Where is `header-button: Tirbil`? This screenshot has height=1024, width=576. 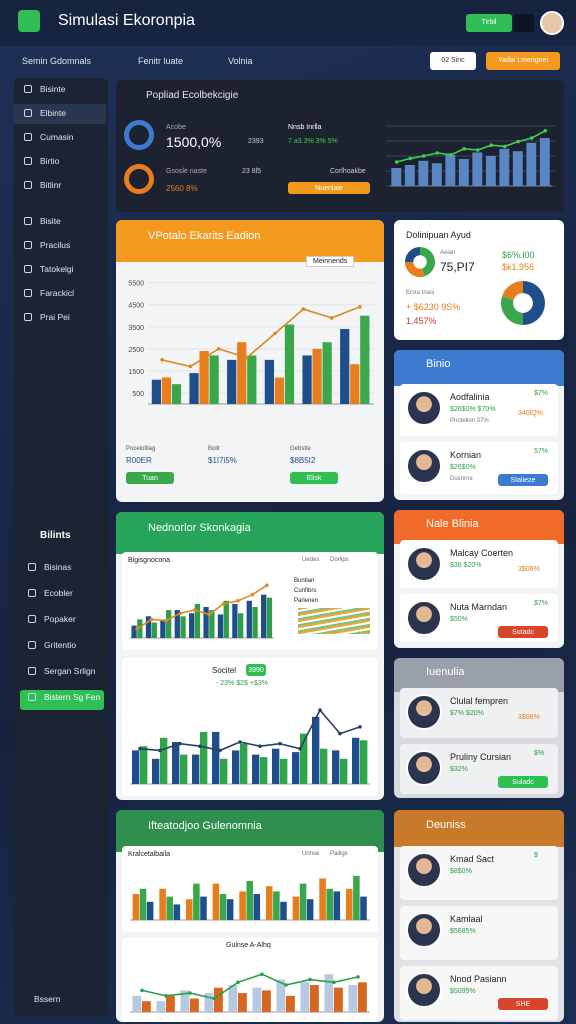
header-button: Tirbil is located at coordinates (489, 23).